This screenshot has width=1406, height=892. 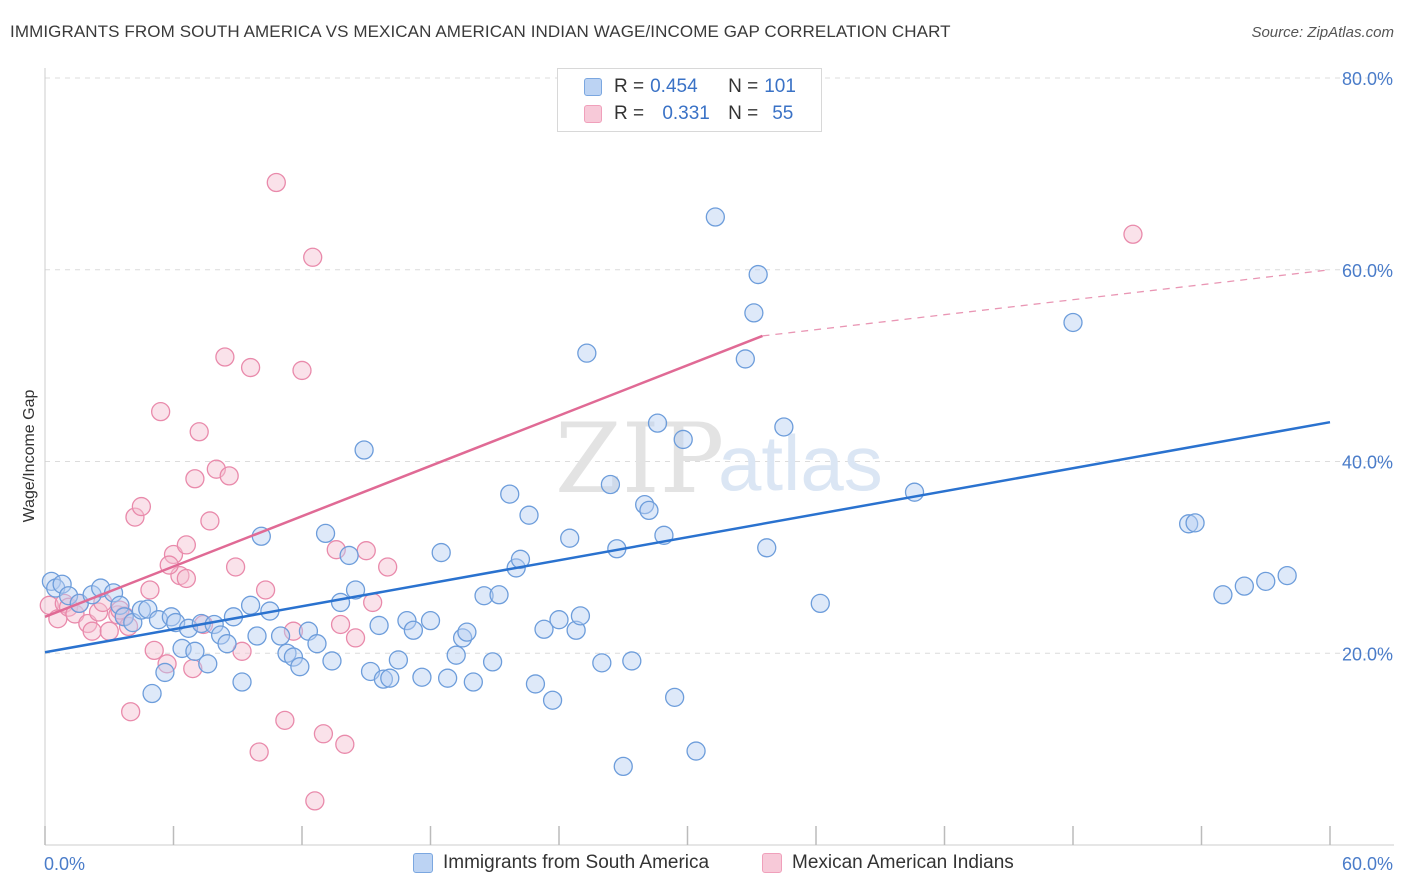 What do you see at coordinates (780, 86) in the screenshot?
I see `legend-n-value: 101` at bounding box center [780, 86].